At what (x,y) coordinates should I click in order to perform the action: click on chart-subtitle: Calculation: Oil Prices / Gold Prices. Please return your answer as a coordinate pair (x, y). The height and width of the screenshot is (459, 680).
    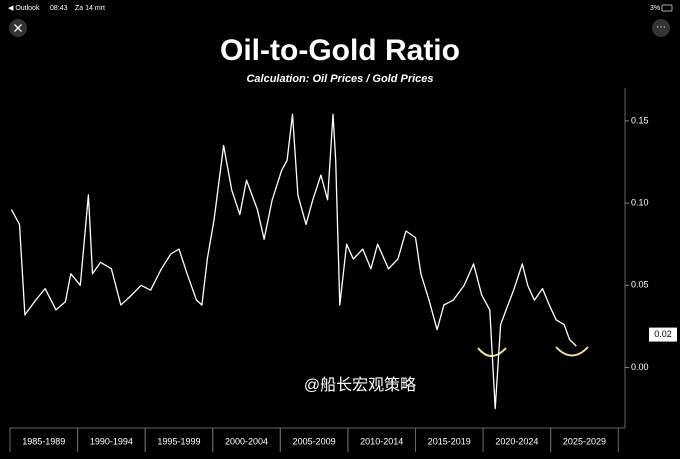
    Looking at the image, I should click on (339, 79).